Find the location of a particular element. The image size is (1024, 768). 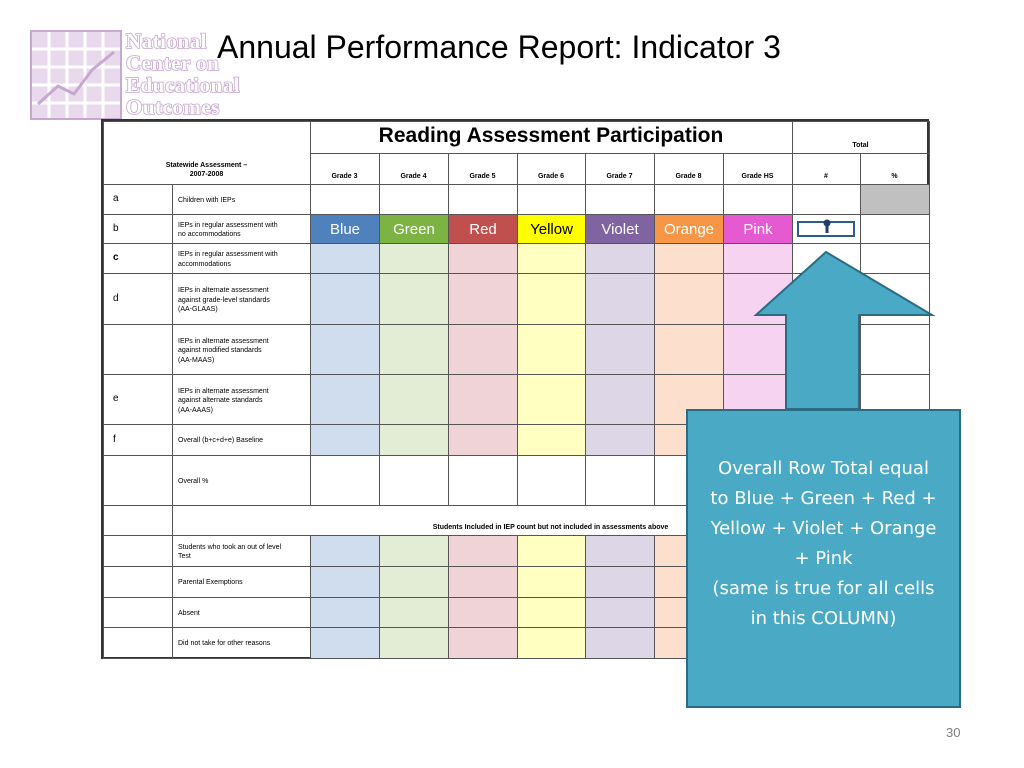

grade-label: Grade 3 is located at coordinates (344, 176).